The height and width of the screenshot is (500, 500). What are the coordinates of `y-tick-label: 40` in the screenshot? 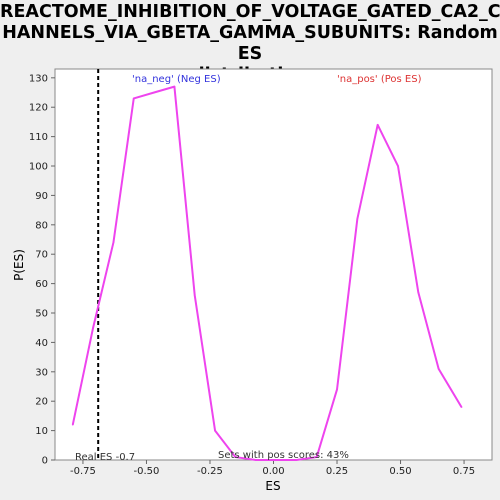 It's located at (41, 343).